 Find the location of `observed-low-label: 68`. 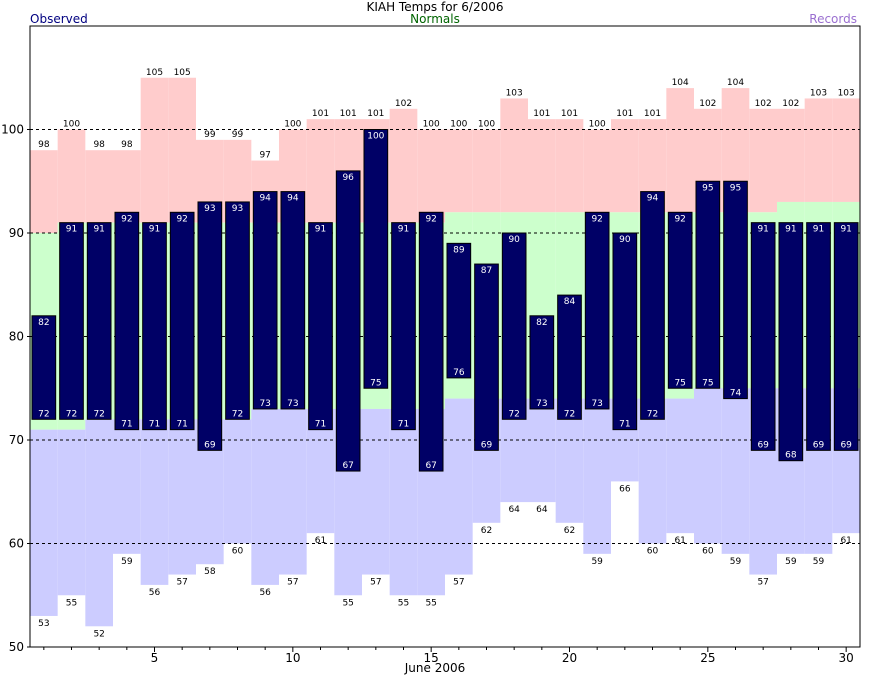

observed-low-label: 68 is located at coordinates (791, 456).